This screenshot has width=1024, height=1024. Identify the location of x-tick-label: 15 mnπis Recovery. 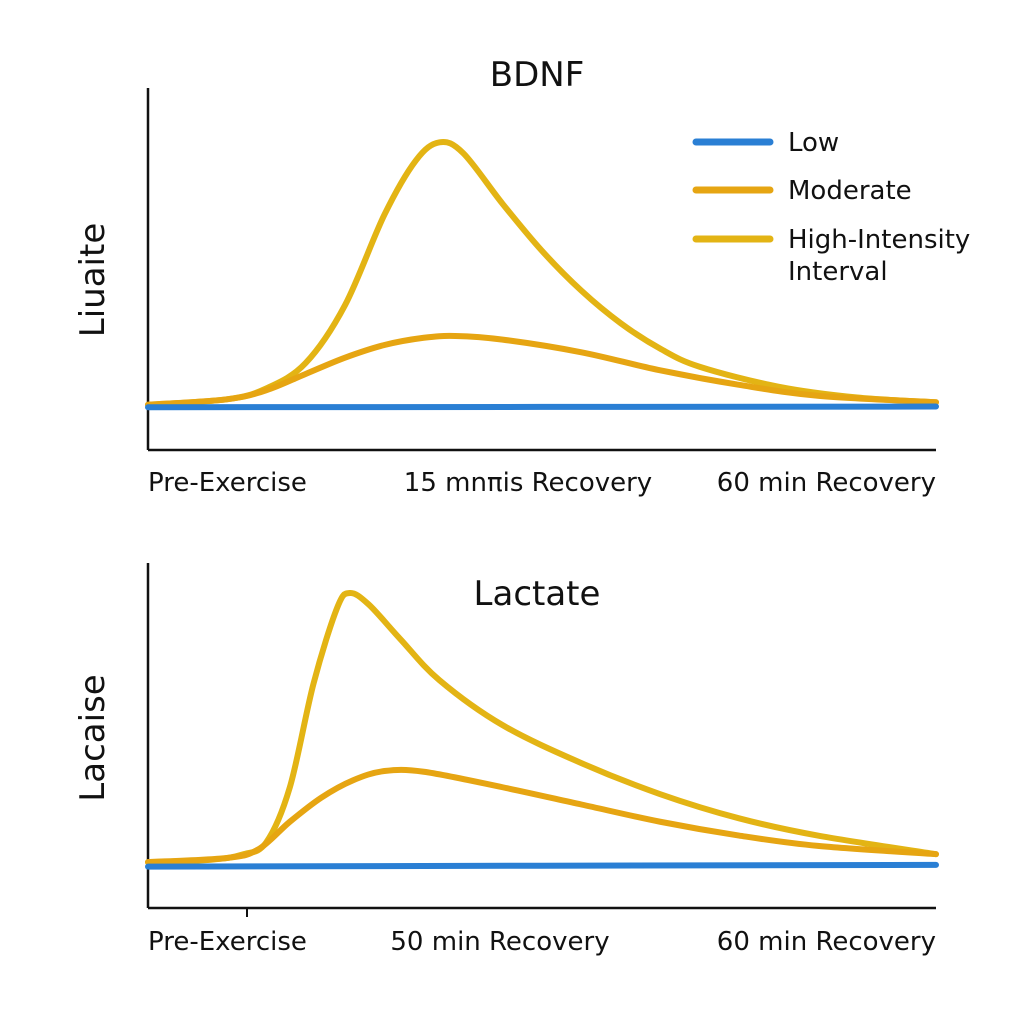
(528, 483).